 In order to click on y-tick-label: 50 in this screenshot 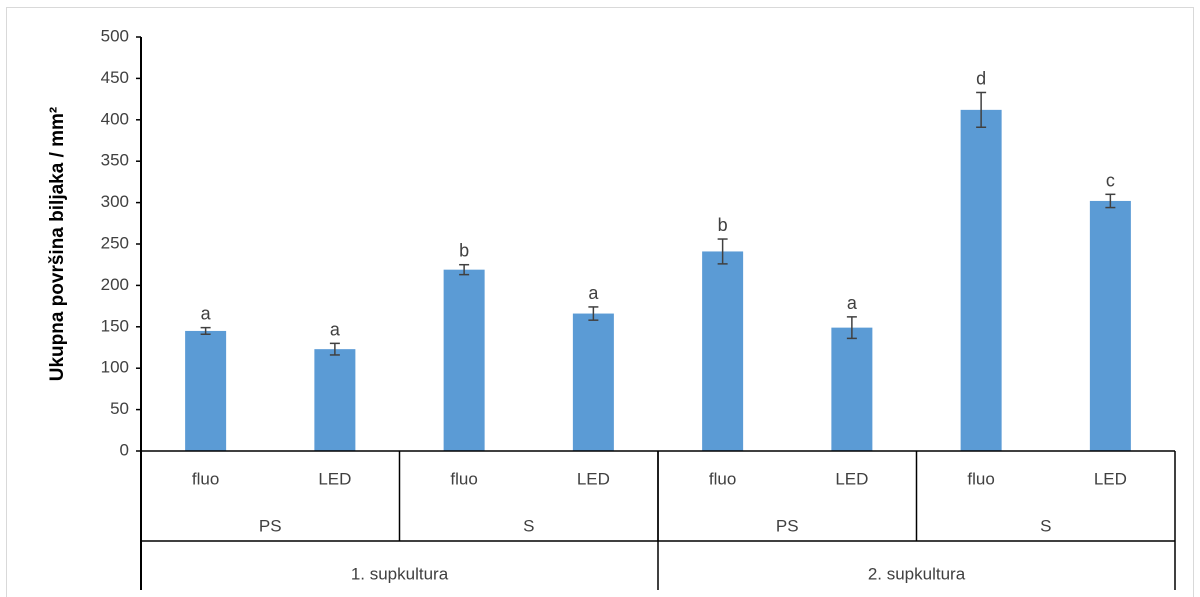, I will do `click(119, 408)`.